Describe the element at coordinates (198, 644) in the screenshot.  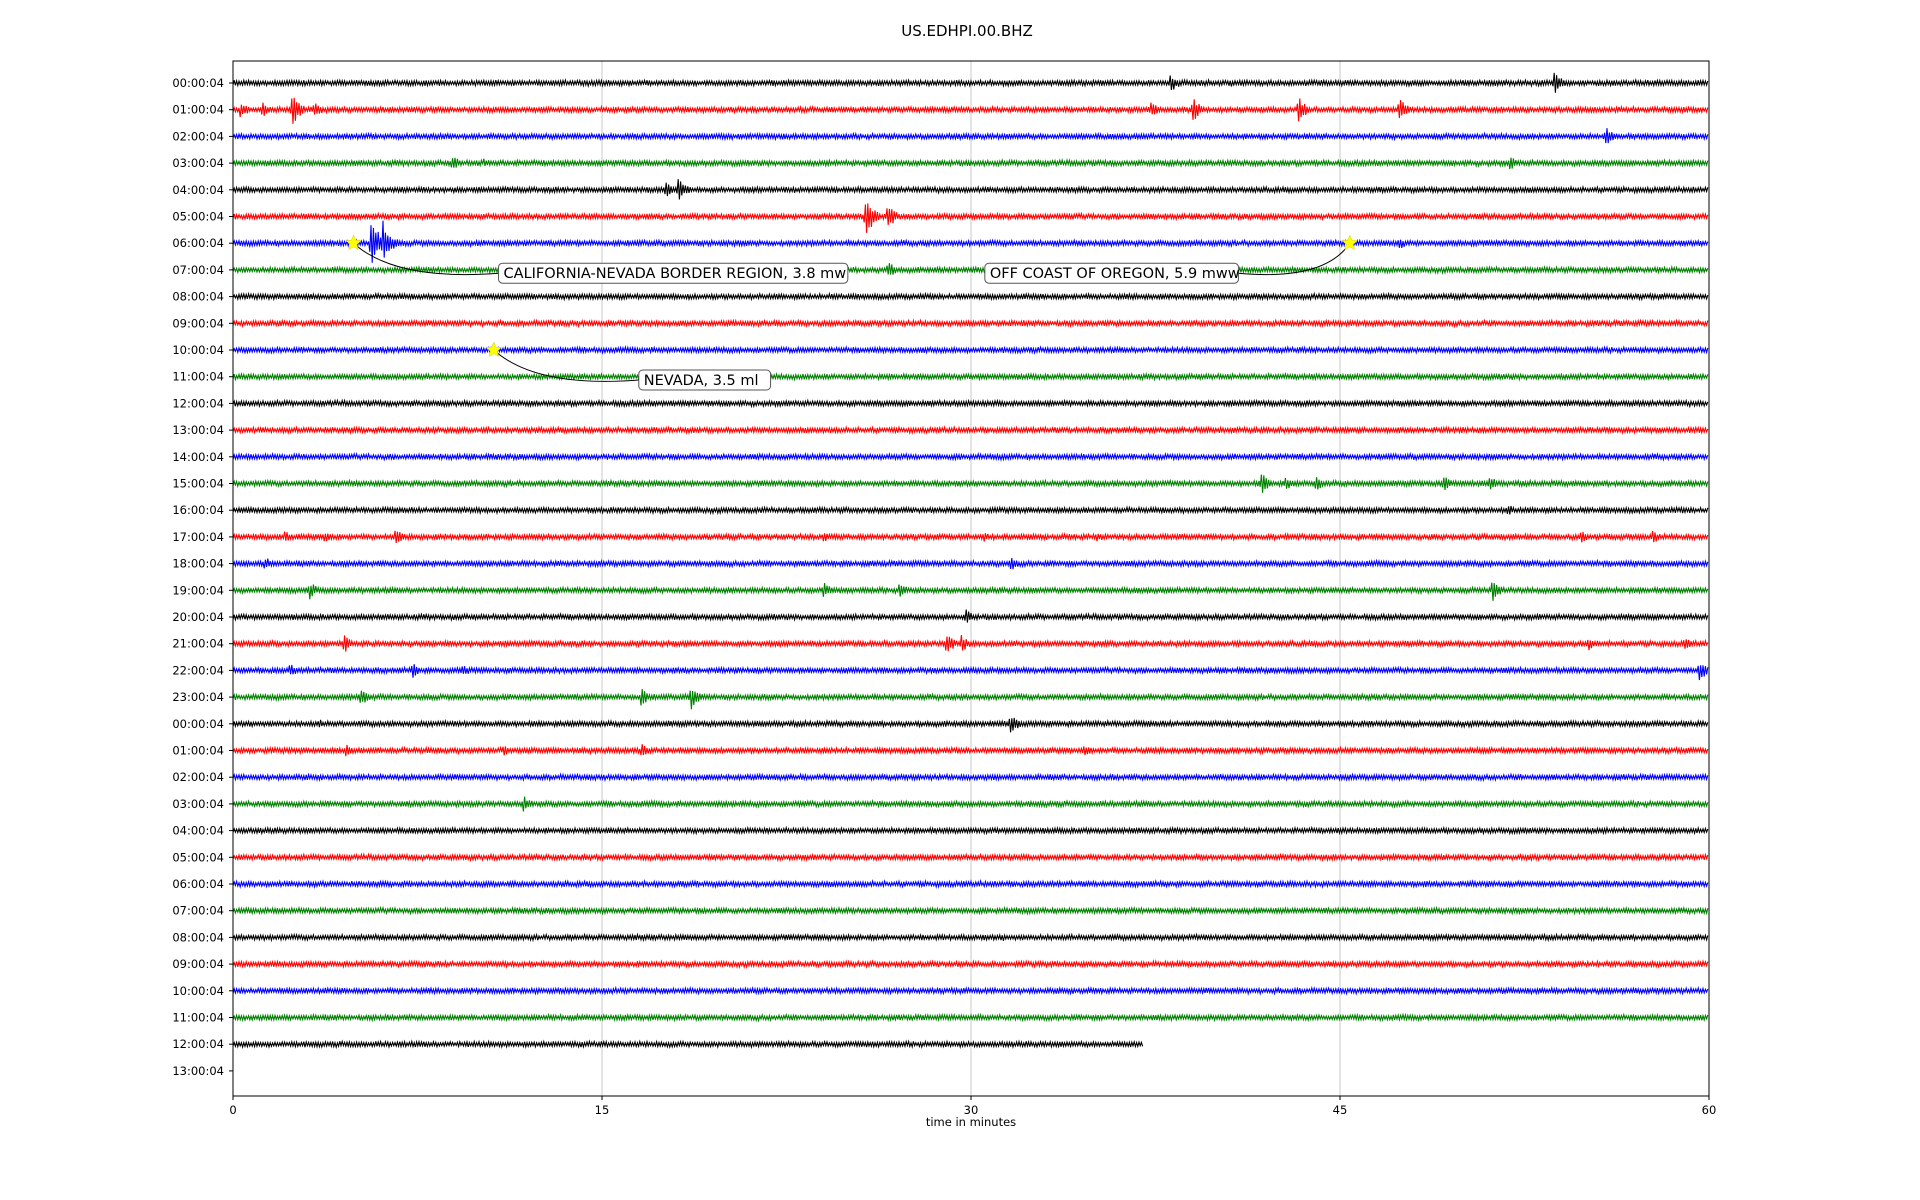
I see `y-tick-label: 21:00:04` at that location.